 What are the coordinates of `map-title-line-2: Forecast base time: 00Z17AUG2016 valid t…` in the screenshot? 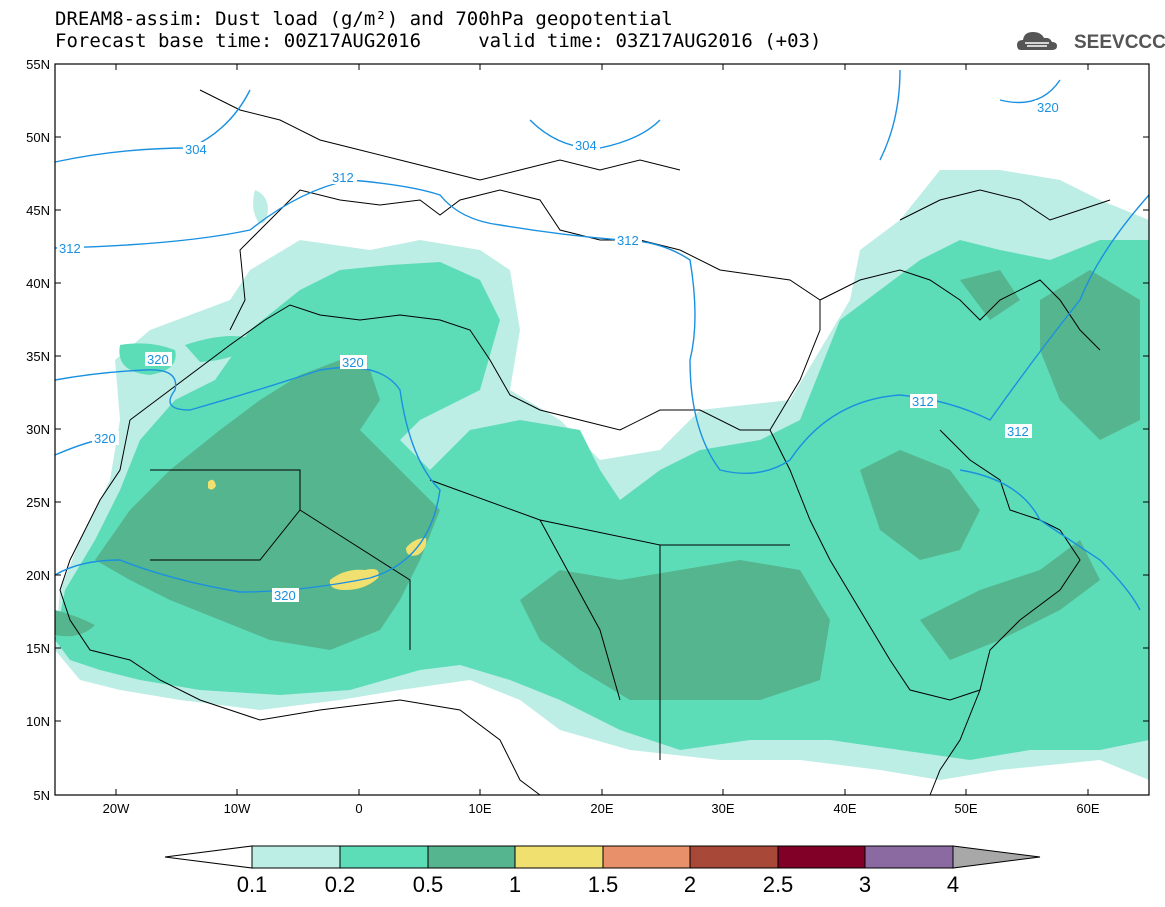 It's located at (438, 41).